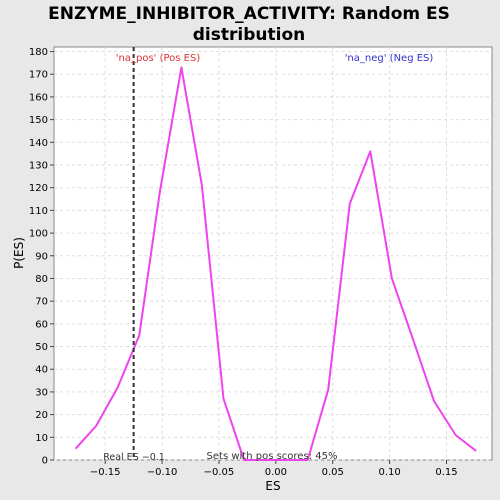 The height and width of the screenshot is (500, 500). Describe the element at coordinates (38, 75) in the screenshot. I see `y-tick-label: 170` at that location.